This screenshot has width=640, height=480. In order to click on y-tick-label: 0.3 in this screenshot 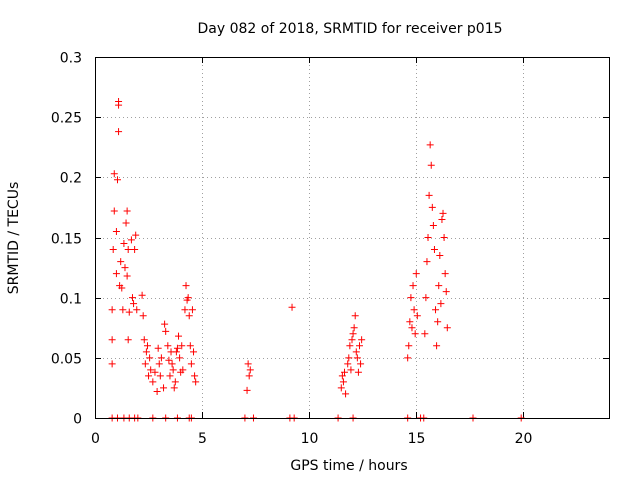, I will do `click(71, 59)`.